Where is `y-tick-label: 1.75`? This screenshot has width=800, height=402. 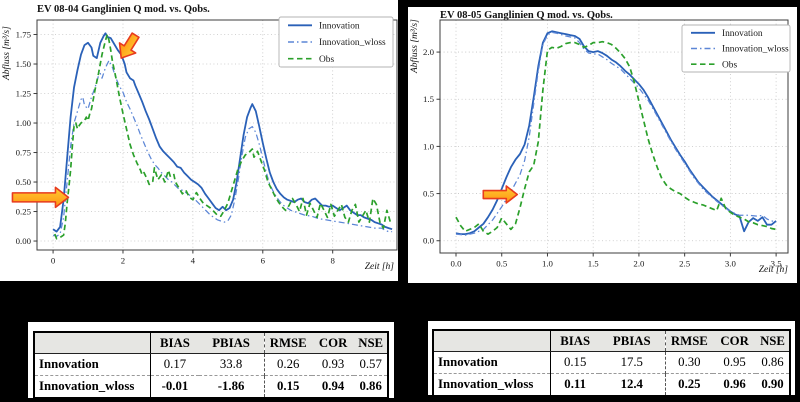
y-tick-label: 1.75 is located at coordinates (24, 35).